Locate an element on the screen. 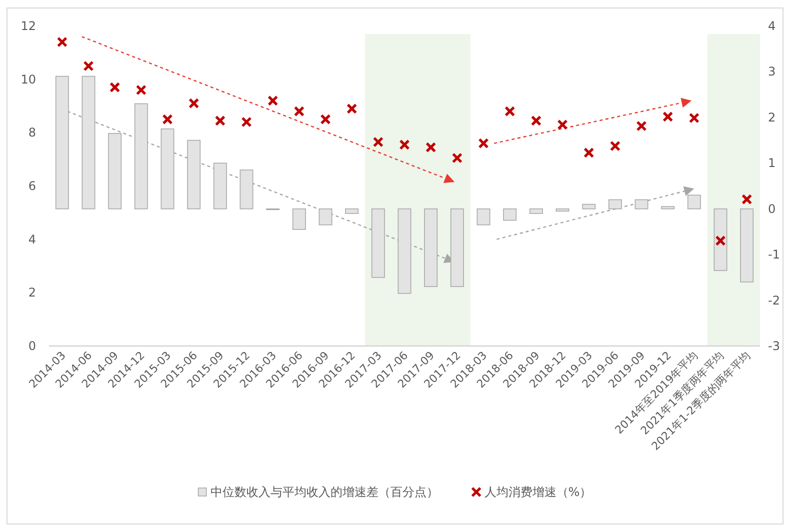  y-tick-label: 4 is located at coordinates (32, 239).